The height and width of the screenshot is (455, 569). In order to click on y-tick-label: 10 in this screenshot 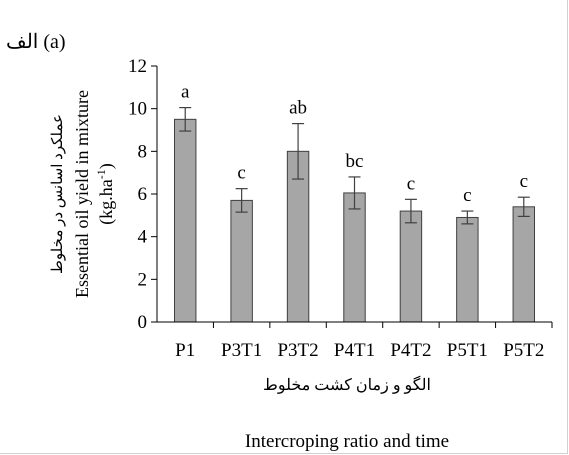, I will do `click(137, 109)`.